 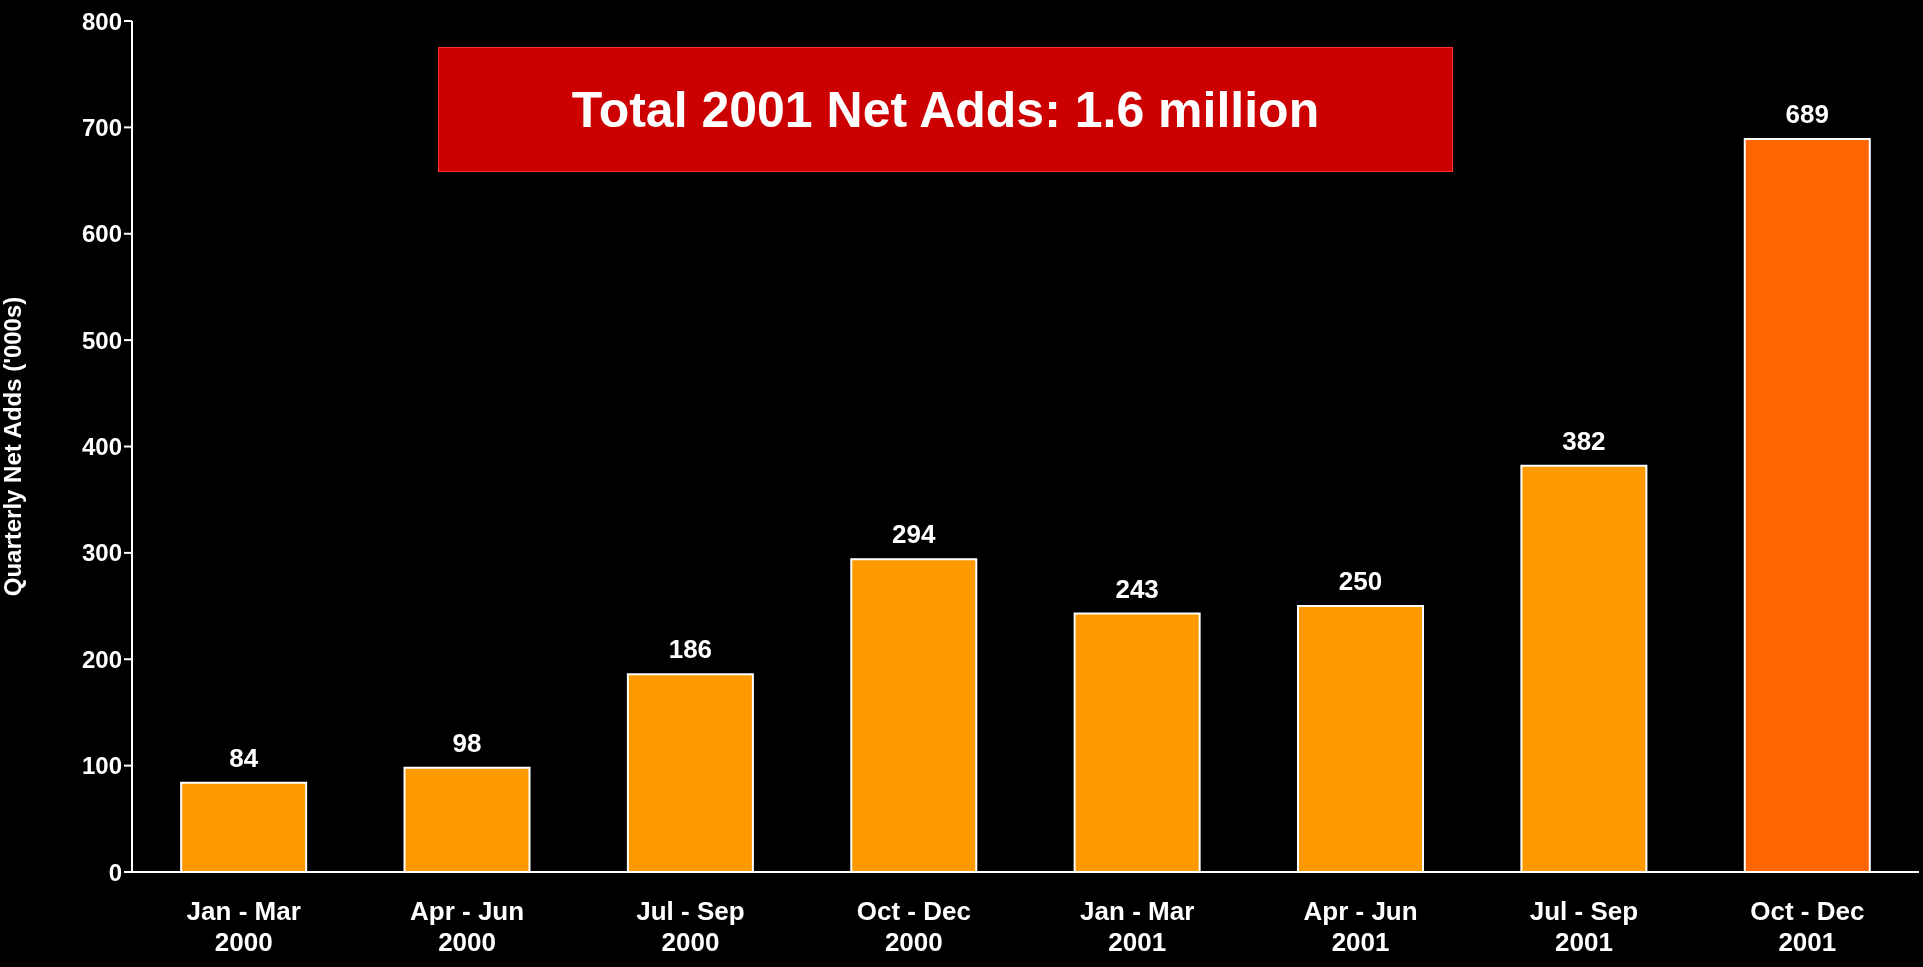 What do you see at coordinates (1360, 581) in the screenshot?
I see `data-label: 250` at bounding box center [1360, 581].